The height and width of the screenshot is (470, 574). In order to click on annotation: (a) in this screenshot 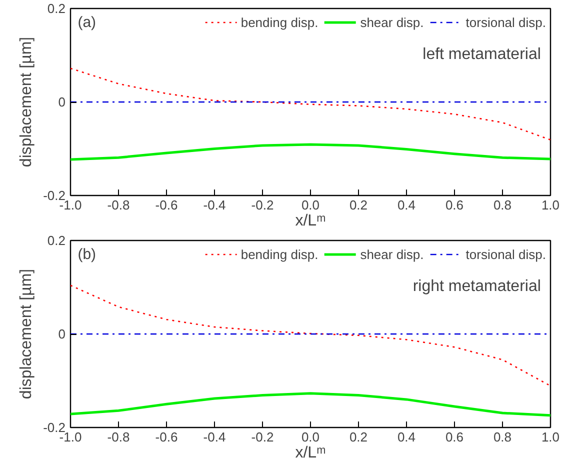, I will do `click(87, 23)`.